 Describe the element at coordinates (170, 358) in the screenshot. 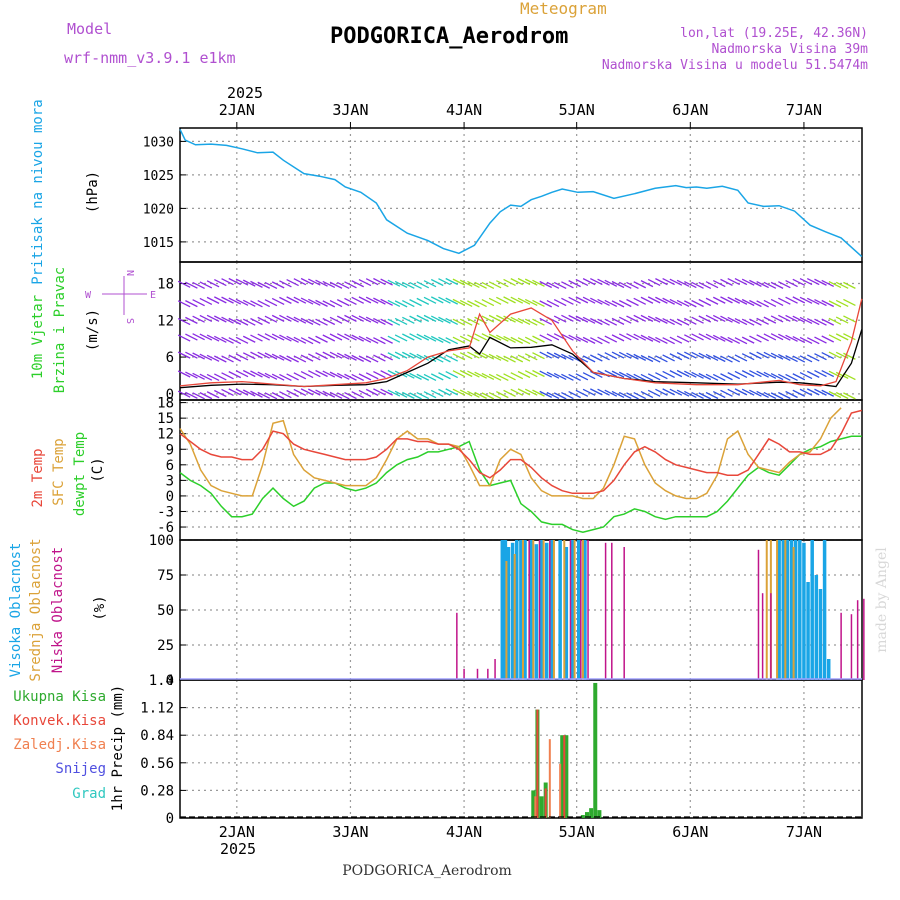

I see `y-tick-label: 6` at that location.